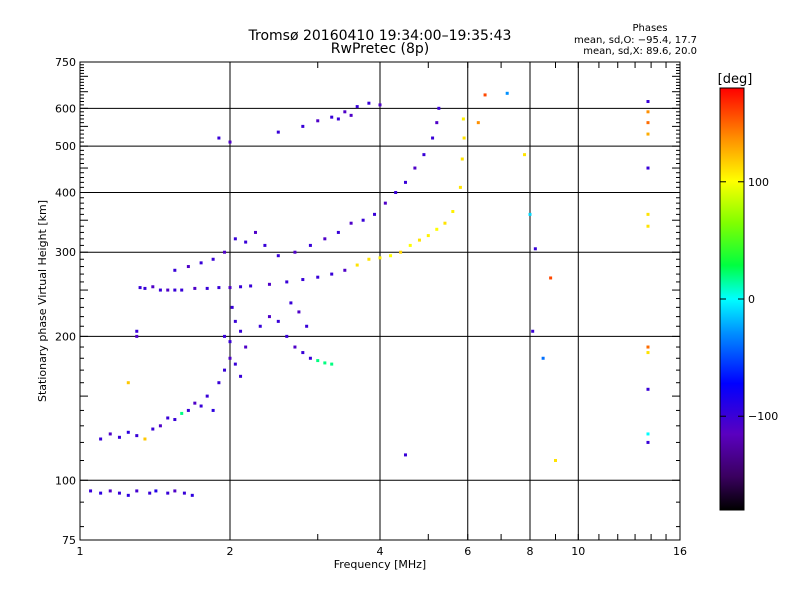 Image resolution: width=800 pixels, height=600 pixels. I want to click on x-tick-label: 8, so click(530, 551).